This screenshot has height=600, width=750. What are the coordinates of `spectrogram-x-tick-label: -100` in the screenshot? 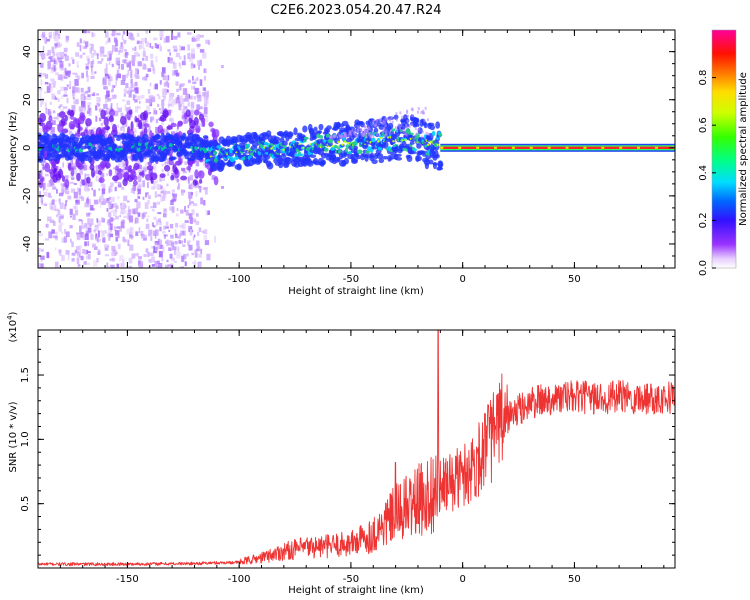 It's located at (239, 279).